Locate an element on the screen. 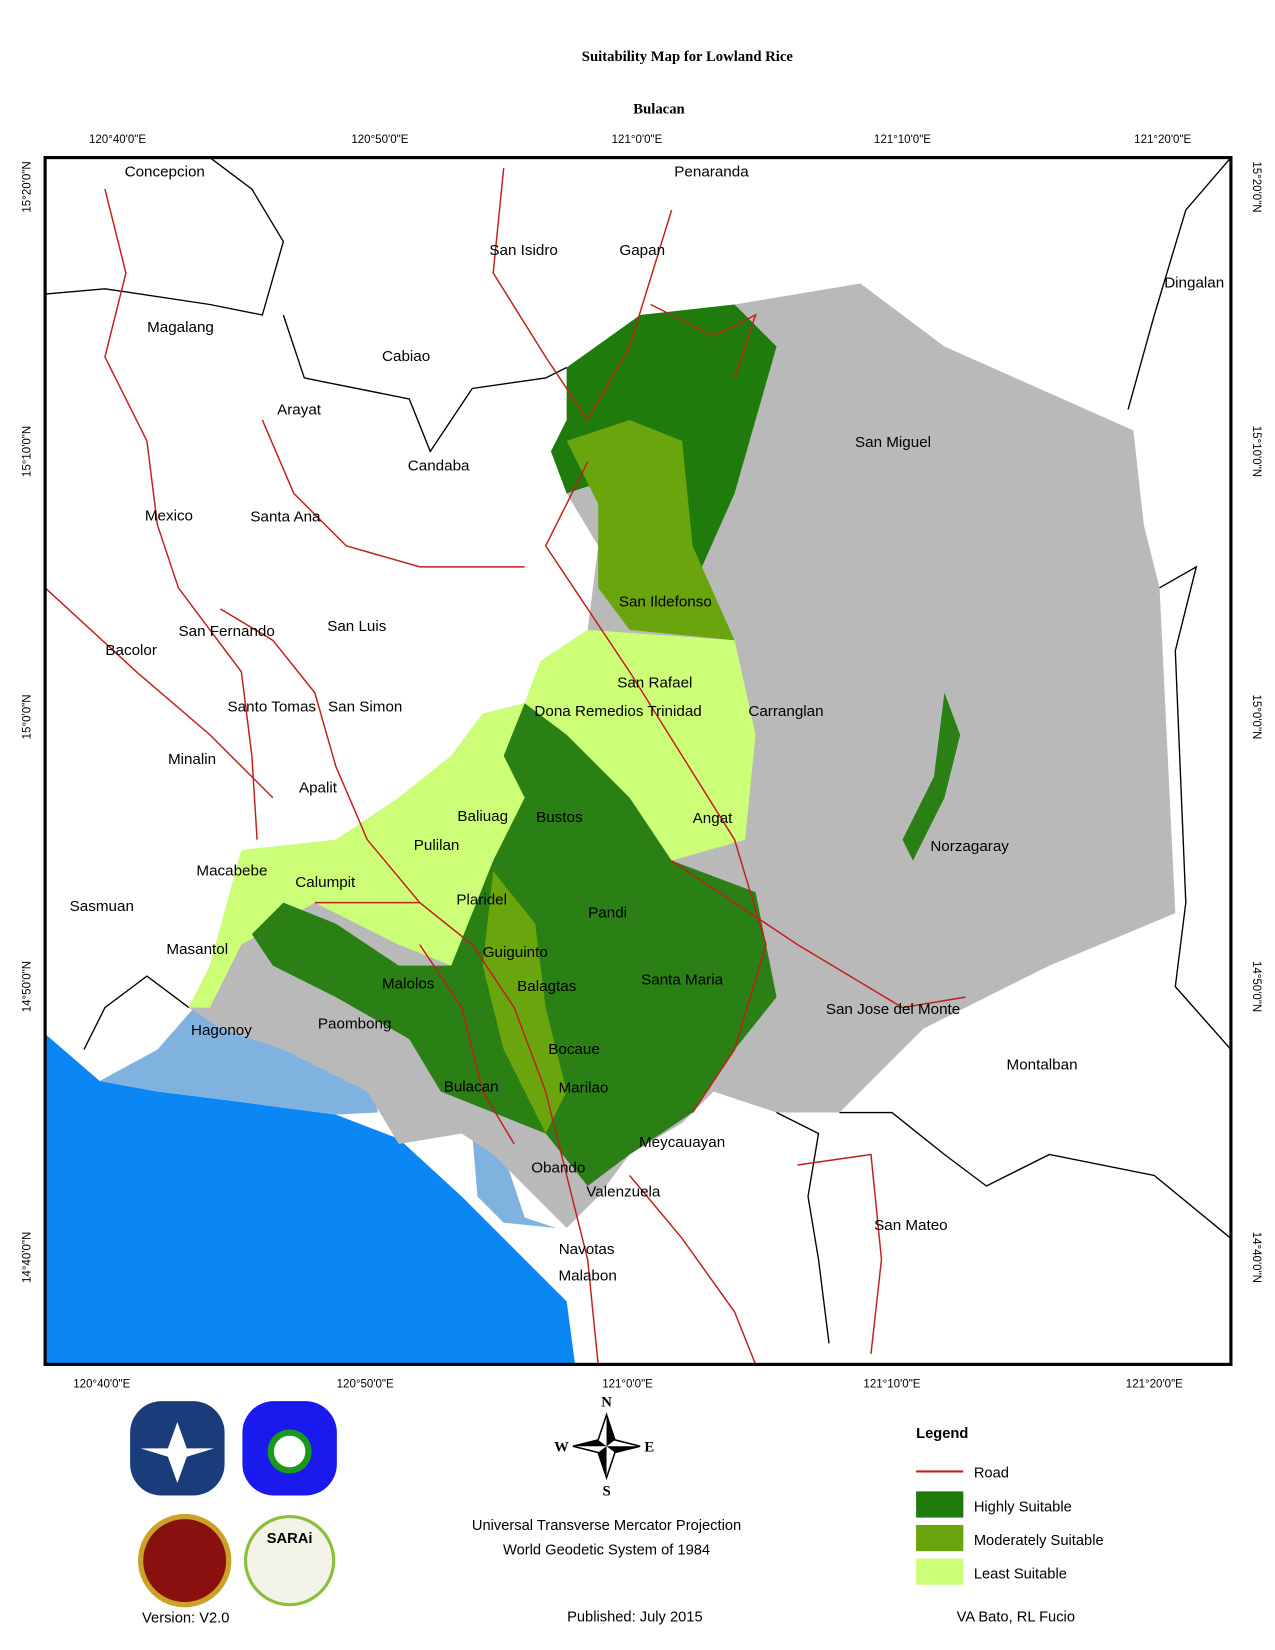 Image resolution: width=1275 pixels, height=1650 pixels. place-label: San Luis is located at coordinates (357, 626).